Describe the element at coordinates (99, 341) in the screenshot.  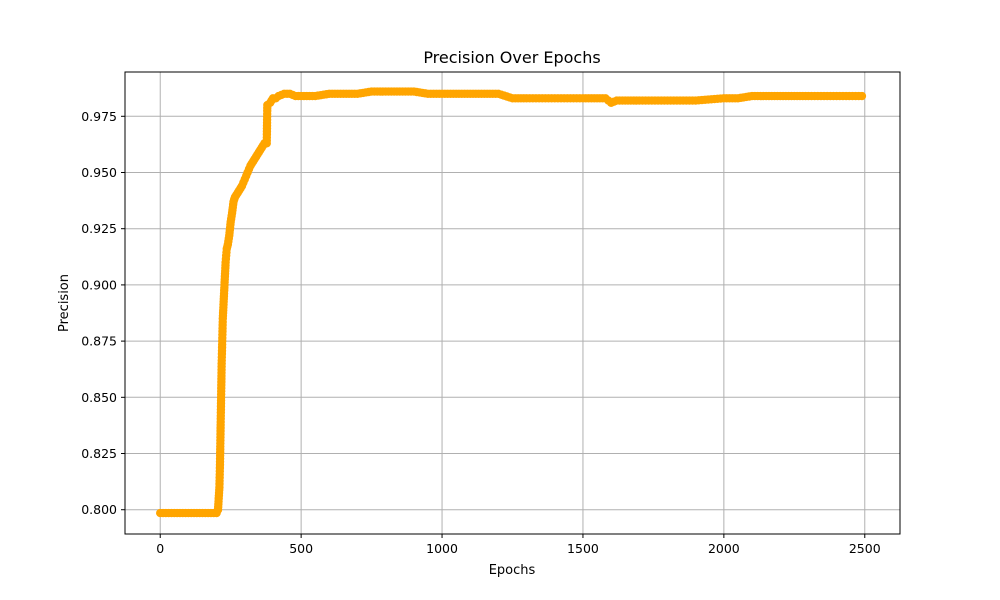
I see `y-tick-label: 0.875` at that location.